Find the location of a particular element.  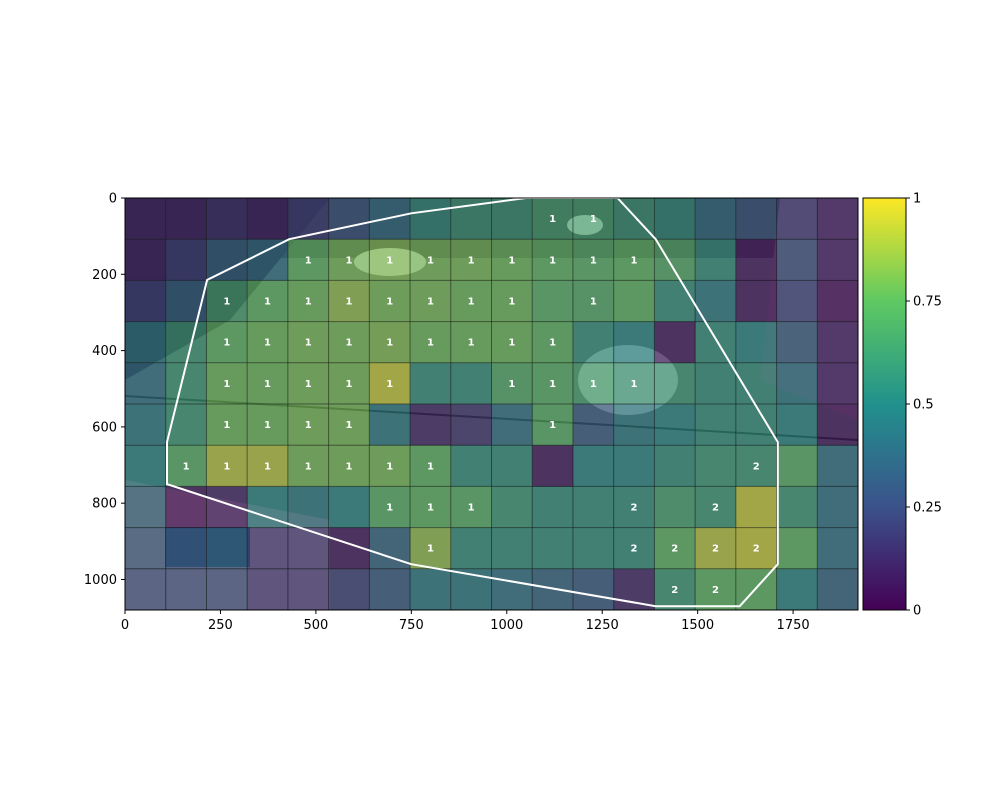

x-tick-label: 750 is located at coordinates (411, 625).